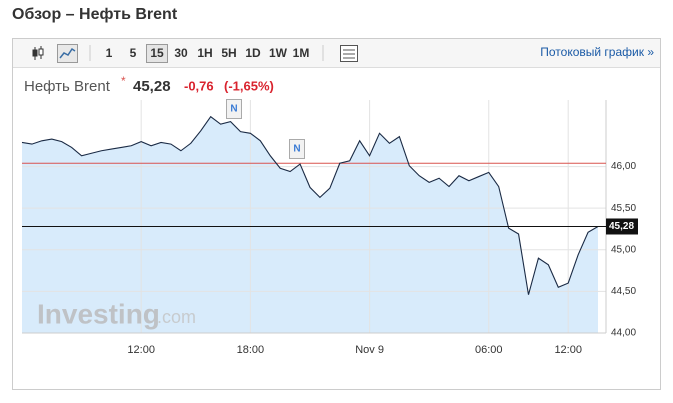  I want to click on last-price-label: 45,28, so click(621, 226).